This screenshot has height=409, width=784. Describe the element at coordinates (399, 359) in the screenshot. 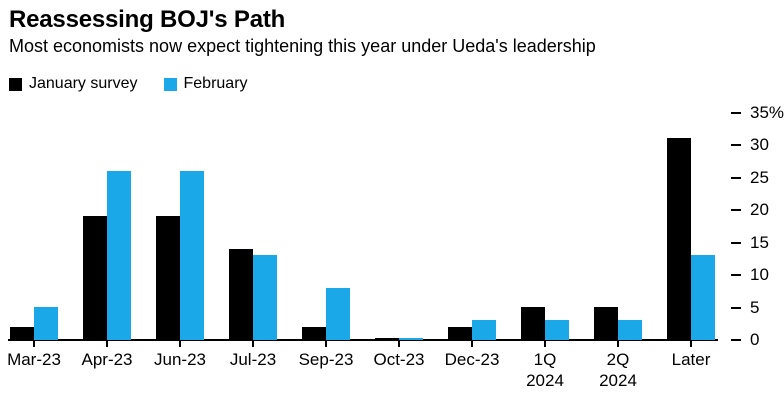

I see `x-axis-label-oct-23: Oct-23` at that location.